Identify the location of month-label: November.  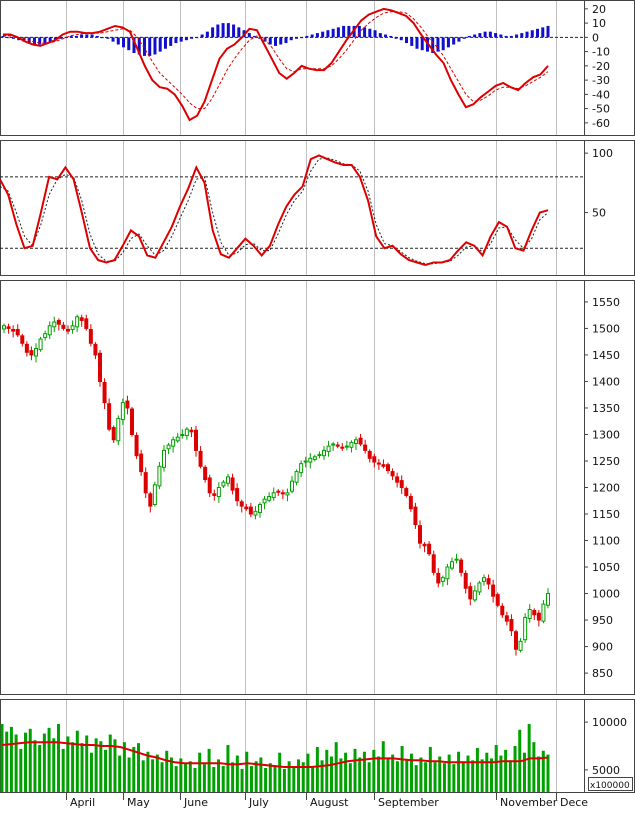
(529, 802).